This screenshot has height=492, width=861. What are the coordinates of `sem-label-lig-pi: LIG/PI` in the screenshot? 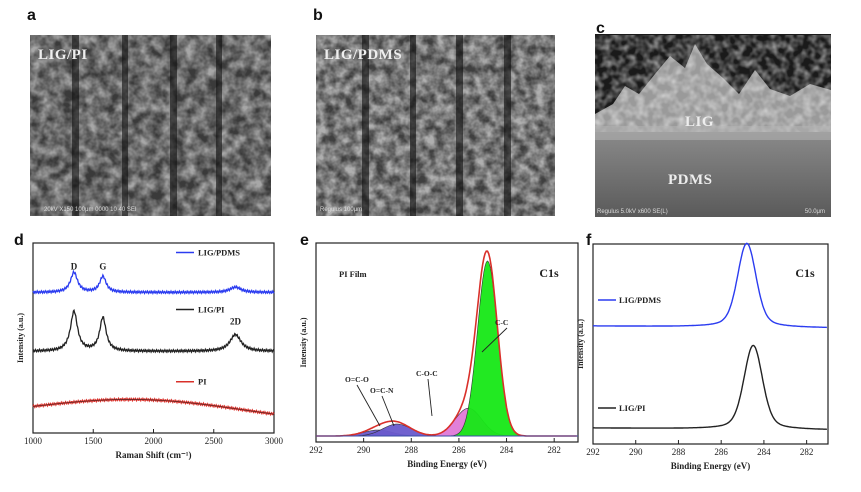 It's located at (63, 55).